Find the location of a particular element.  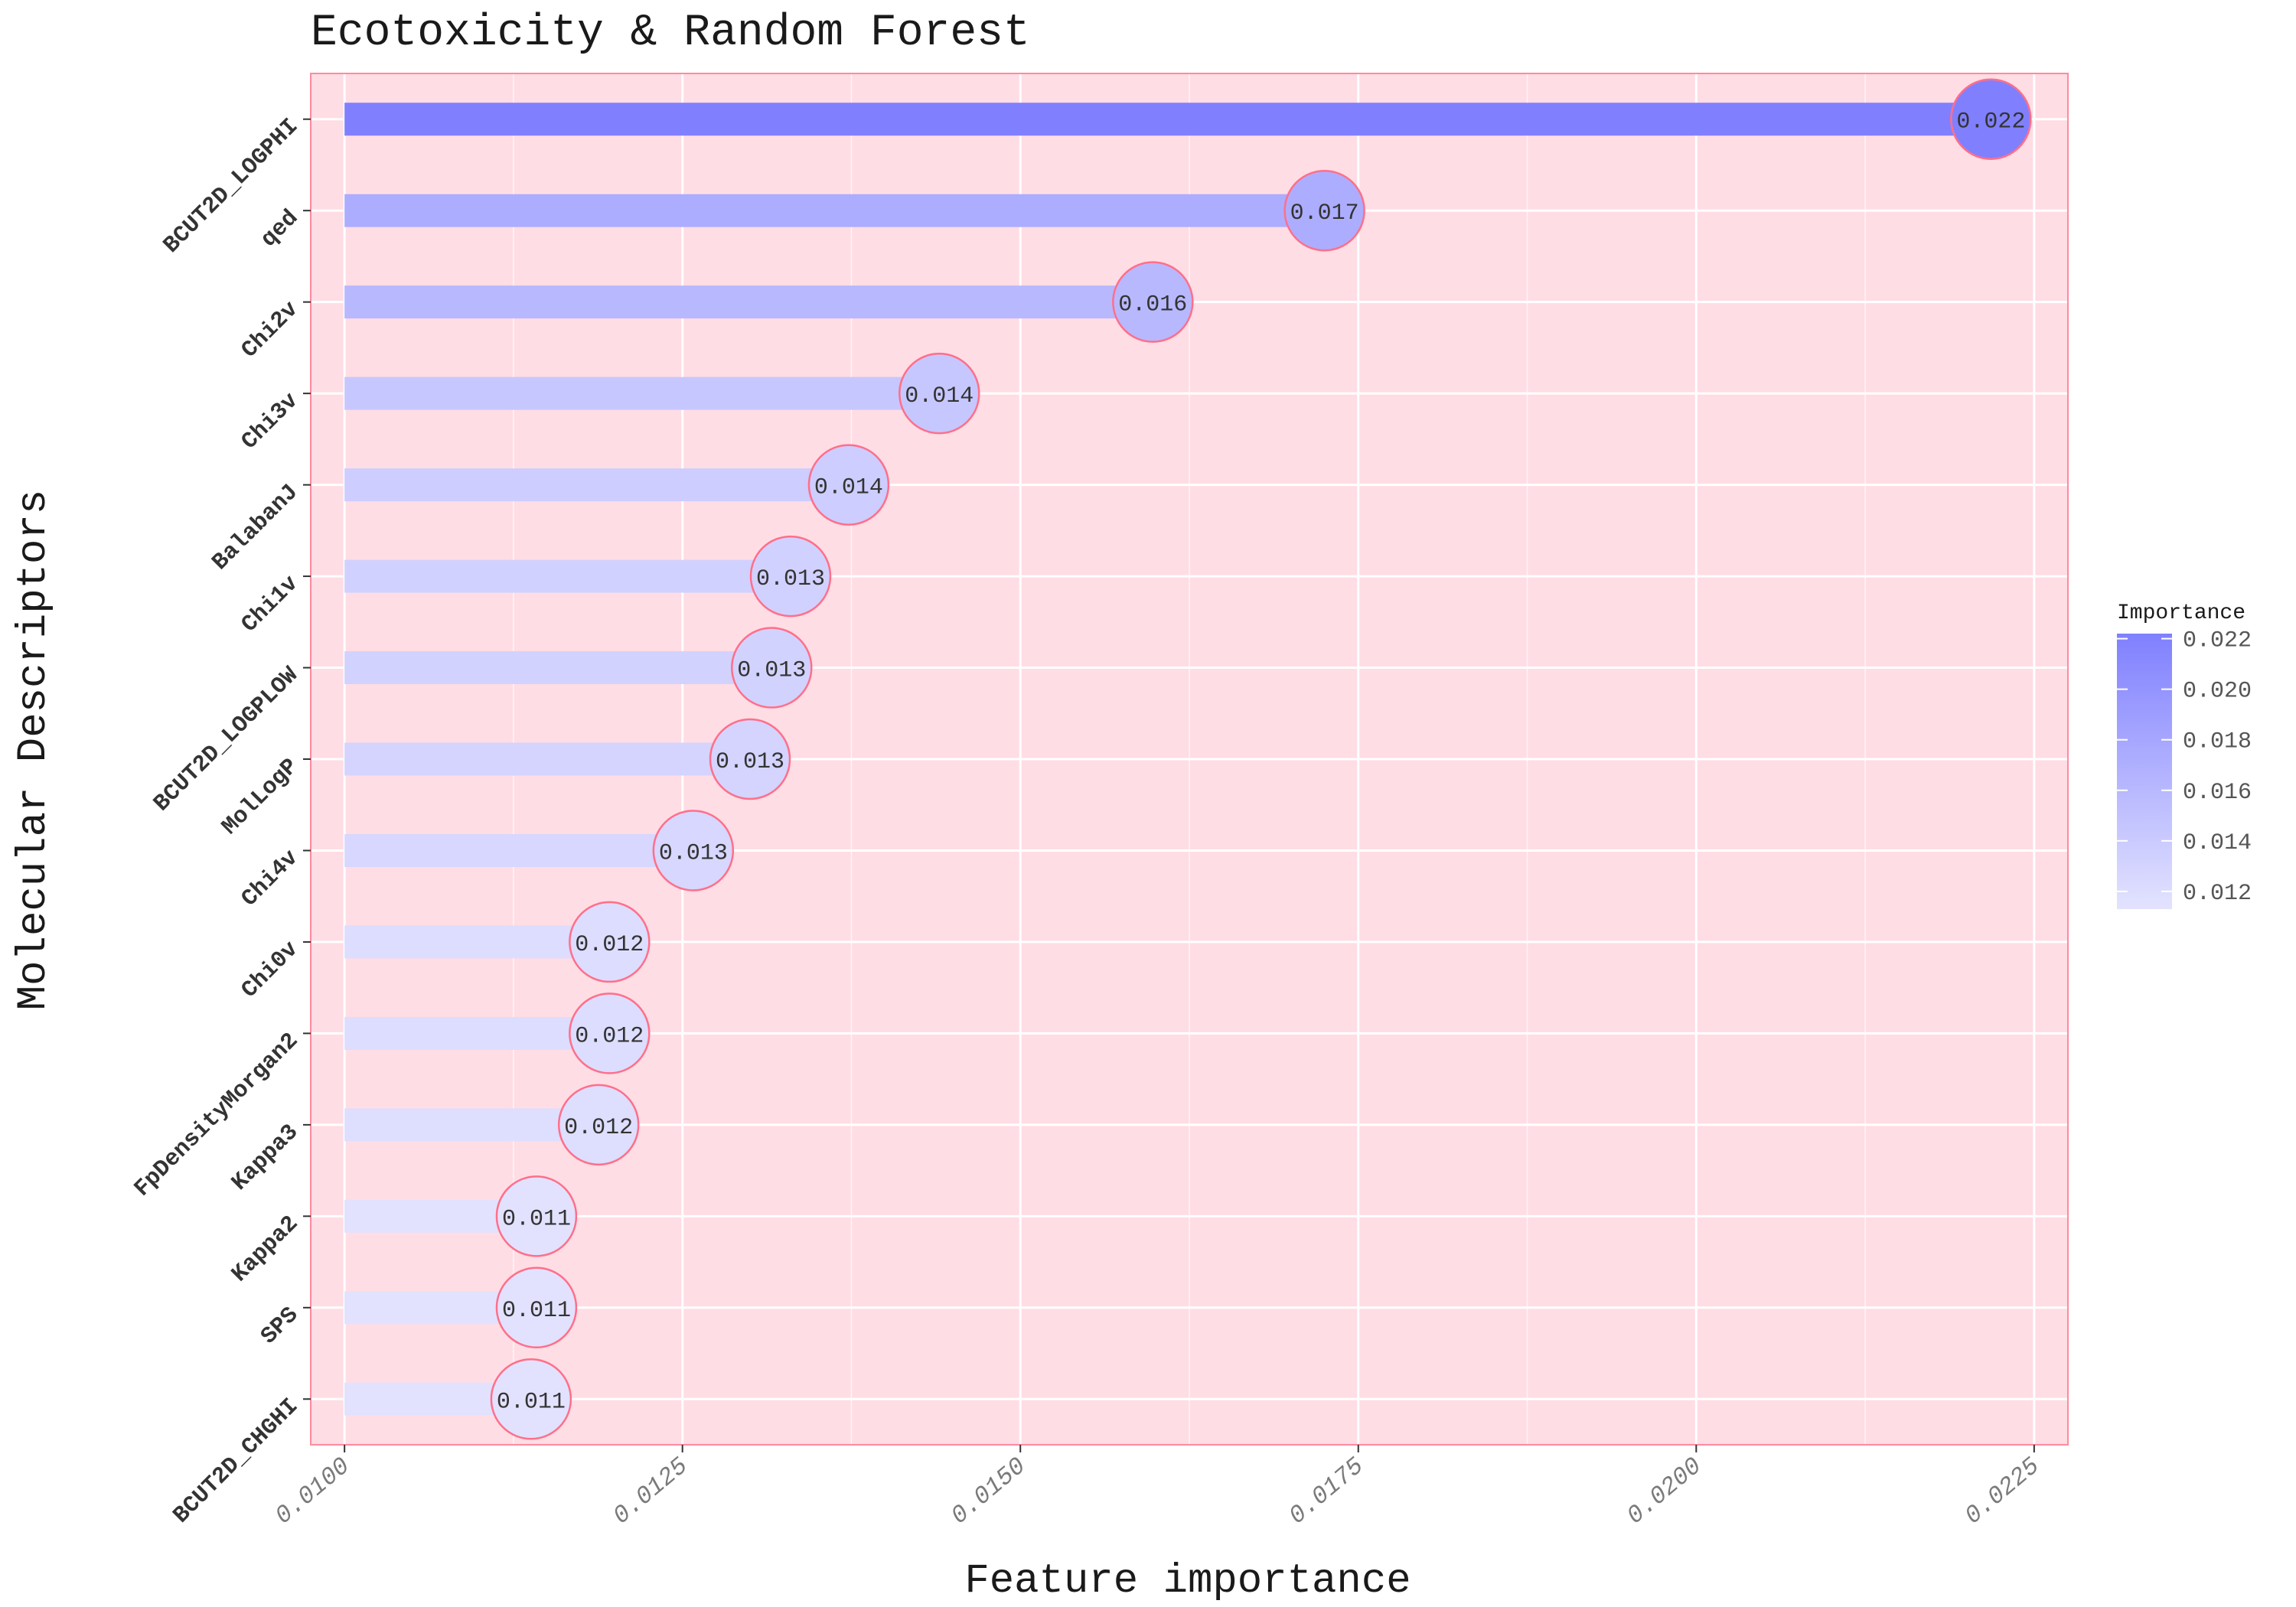

point-BCUT2D_LOGPLOW is located at coordinates (772, 668).